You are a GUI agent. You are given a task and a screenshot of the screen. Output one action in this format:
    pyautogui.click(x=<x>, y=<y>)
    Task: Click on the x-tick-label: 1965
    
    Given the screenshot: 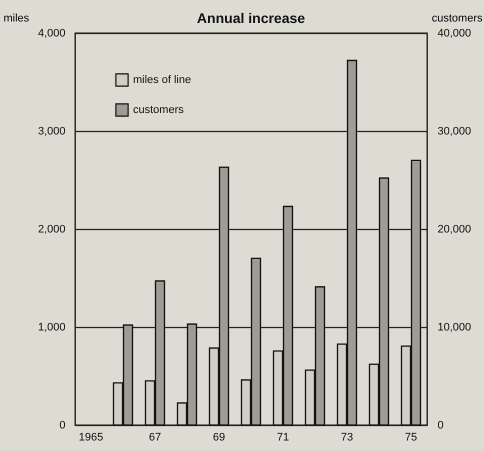 What is the action you would take?
    pyautogui.click(x=91, y=438)
    